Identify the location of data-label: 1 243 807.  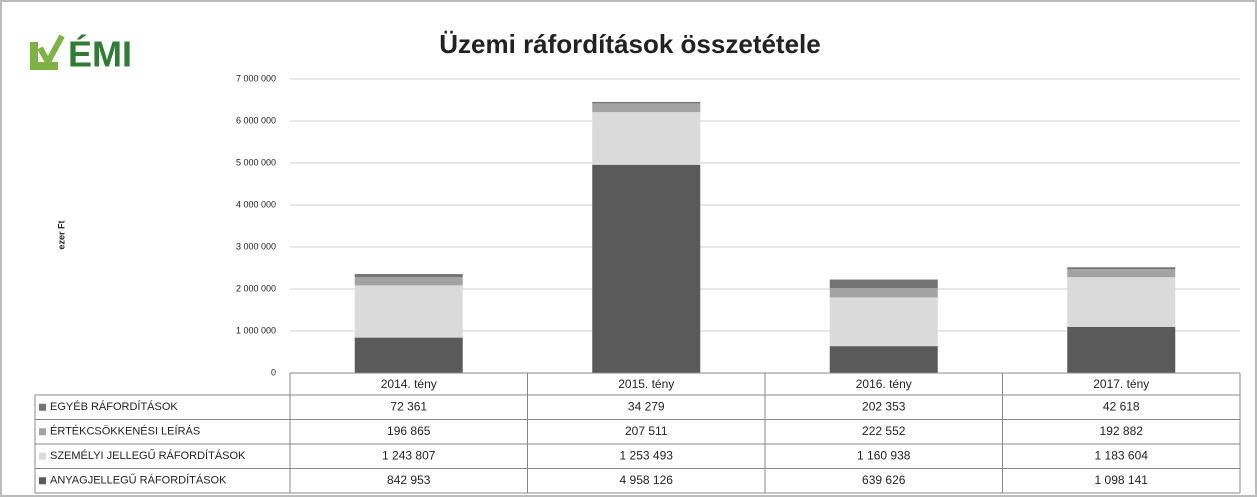
(409, 455).